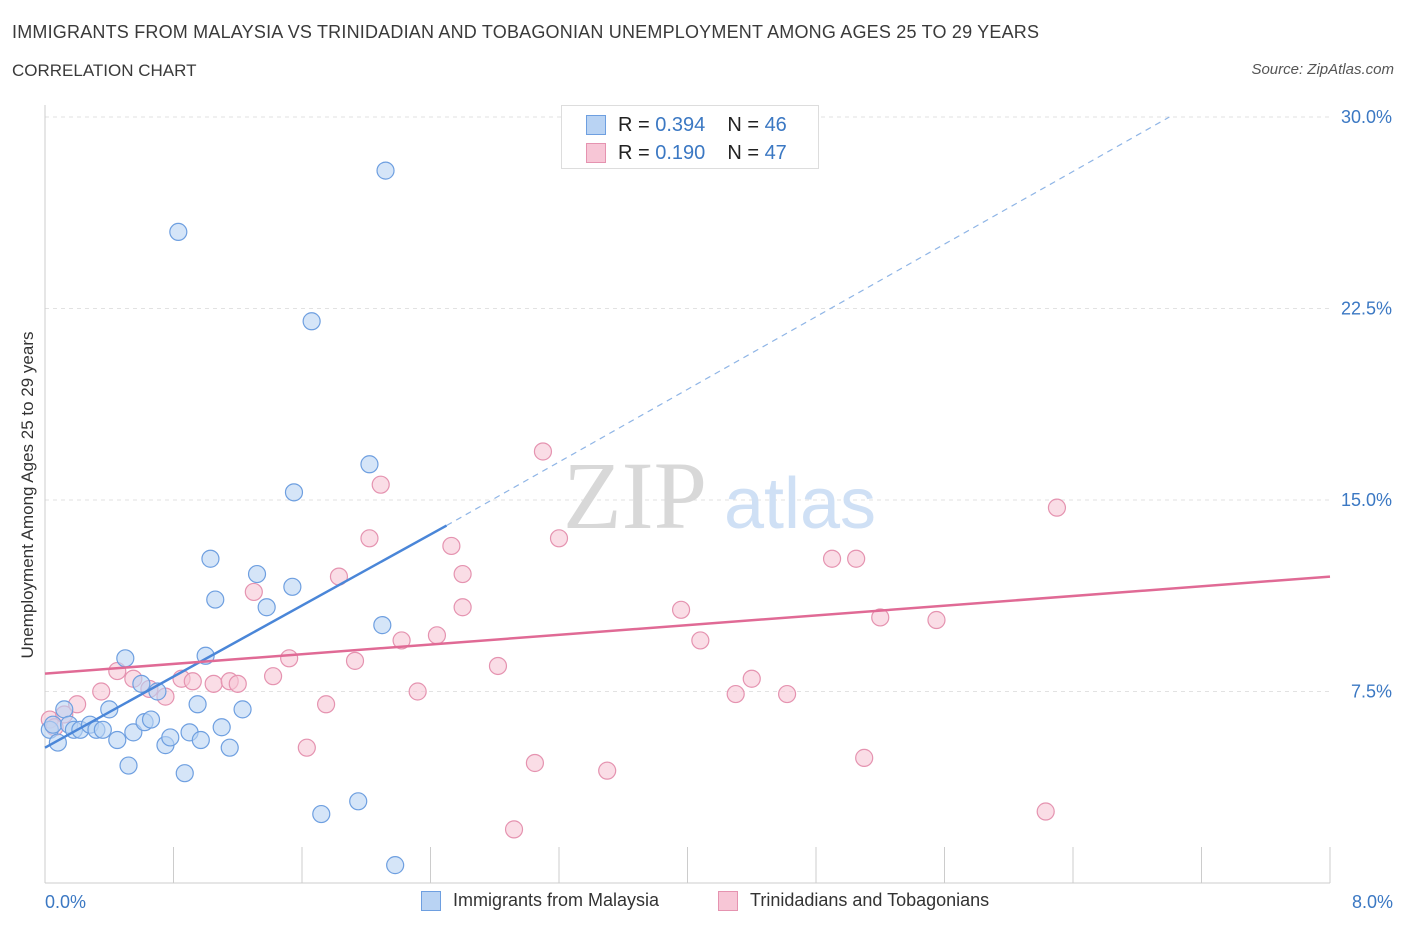  I want to click on legend-row-trinidad: R = 0.190 N = 47, so click(686, 153).